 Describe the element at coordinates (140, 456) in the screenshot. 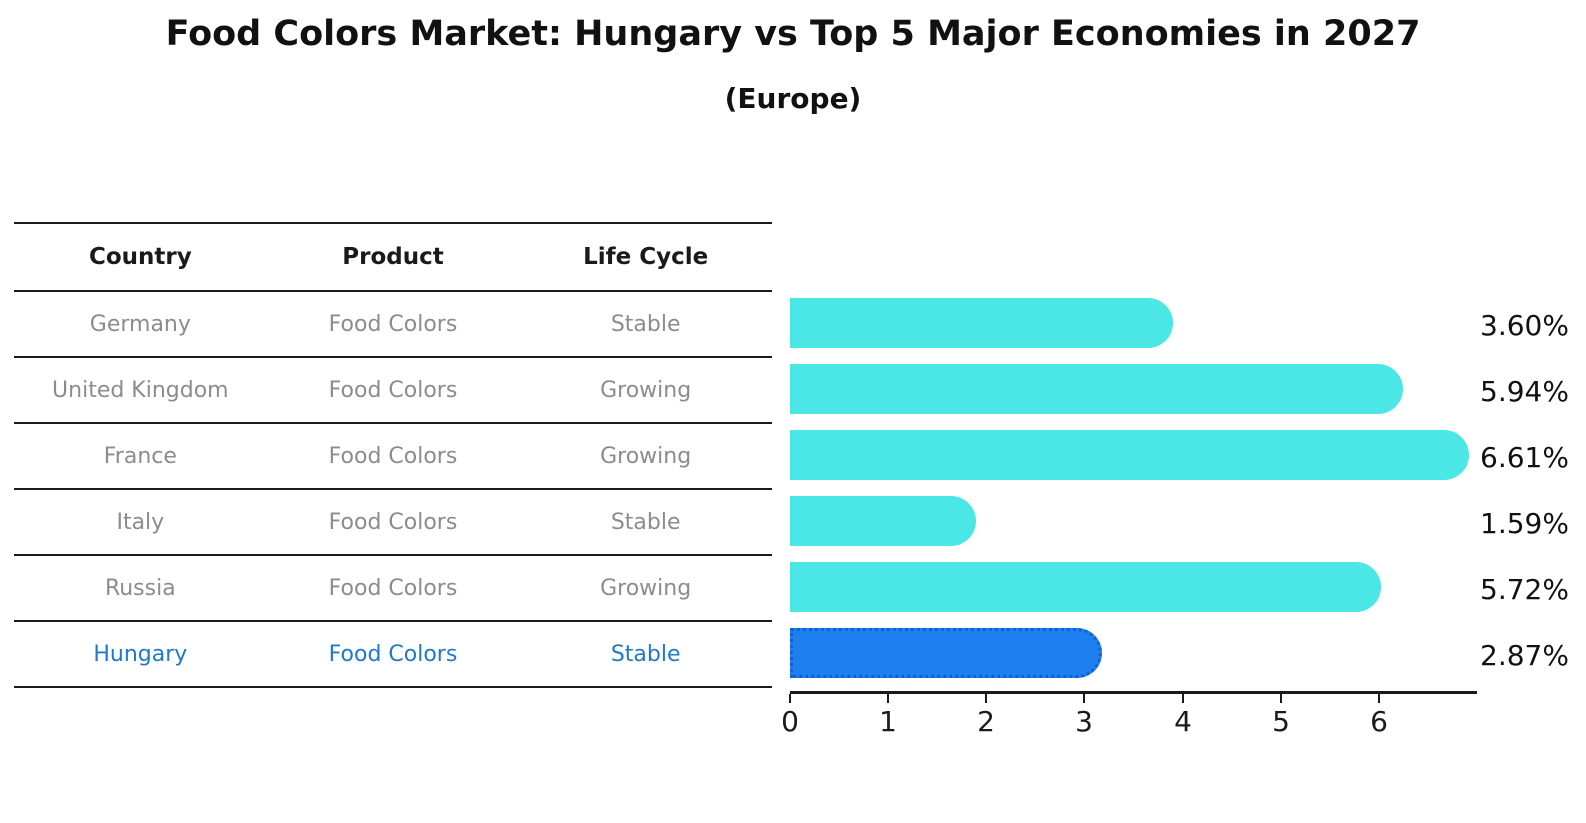

I see `table-cell-country: France` at that location.